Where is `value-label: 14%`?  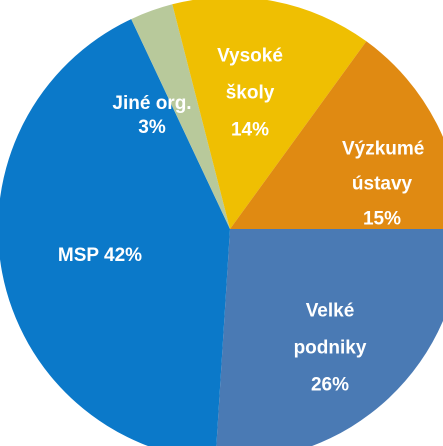
value-label: 14% is located at coordinates (250, 130).